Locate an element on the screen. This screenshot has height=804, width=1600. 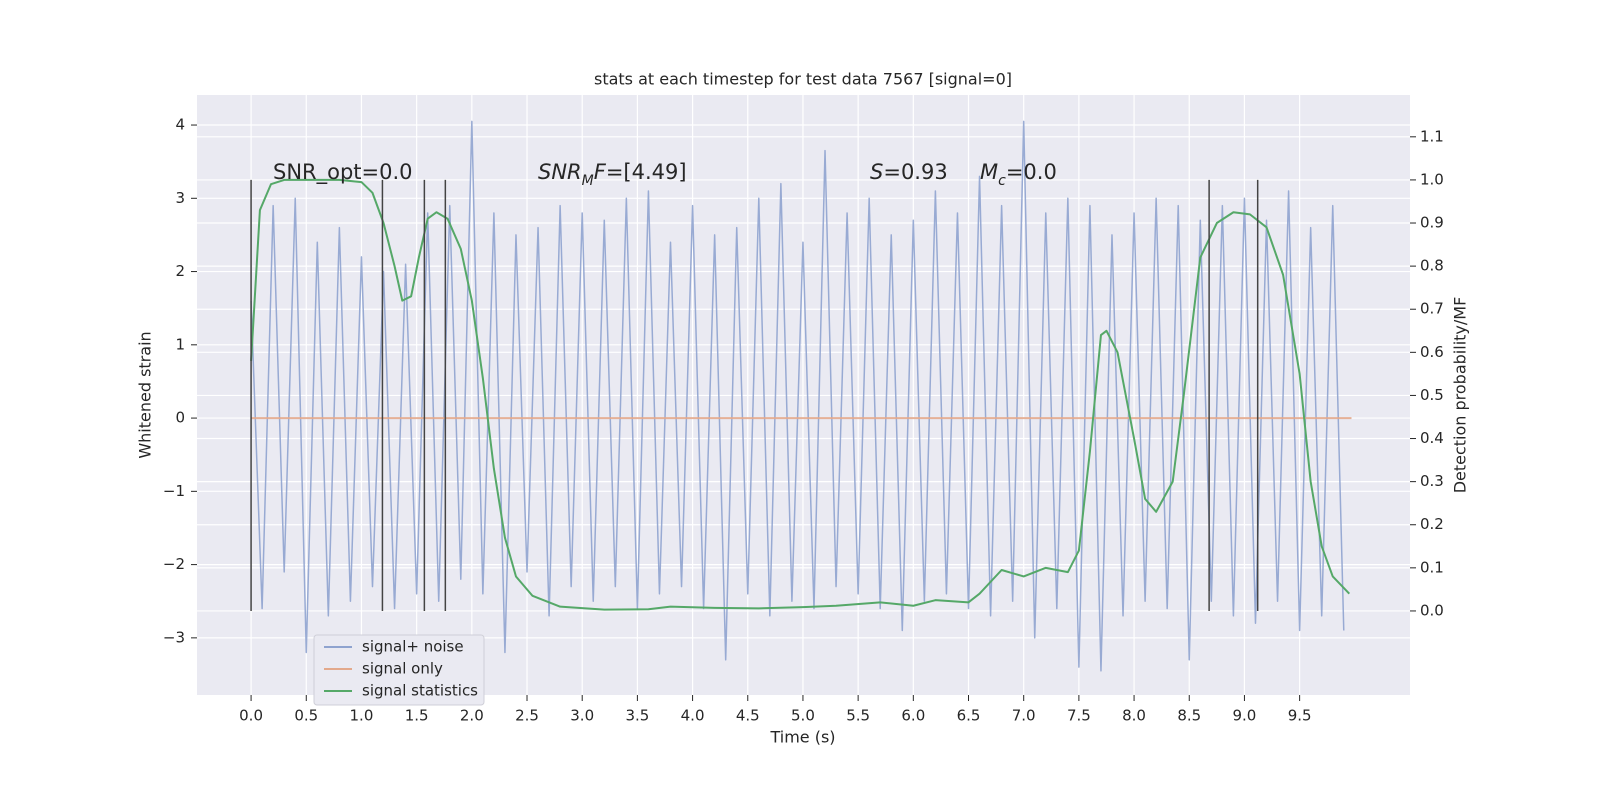
y2-tick-label: 0.4 is located at coordinates (1432, 438).